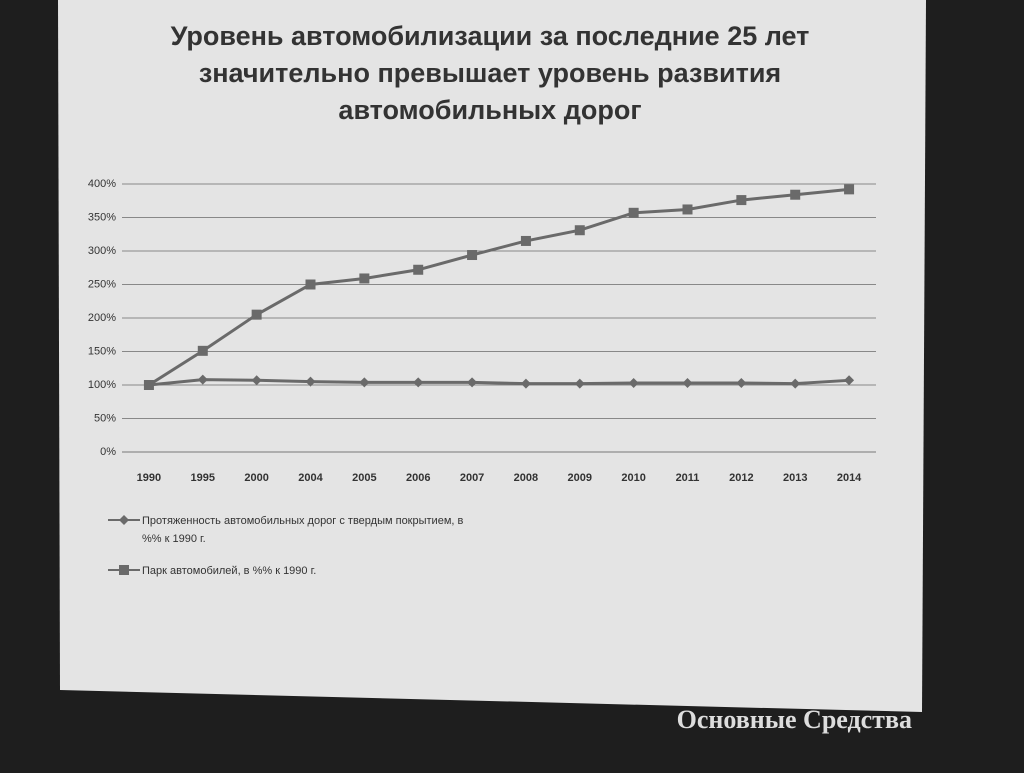 This screenshot has height=773, width=1024. I want to click on x-tick-label: 2013, so click(795, 478).